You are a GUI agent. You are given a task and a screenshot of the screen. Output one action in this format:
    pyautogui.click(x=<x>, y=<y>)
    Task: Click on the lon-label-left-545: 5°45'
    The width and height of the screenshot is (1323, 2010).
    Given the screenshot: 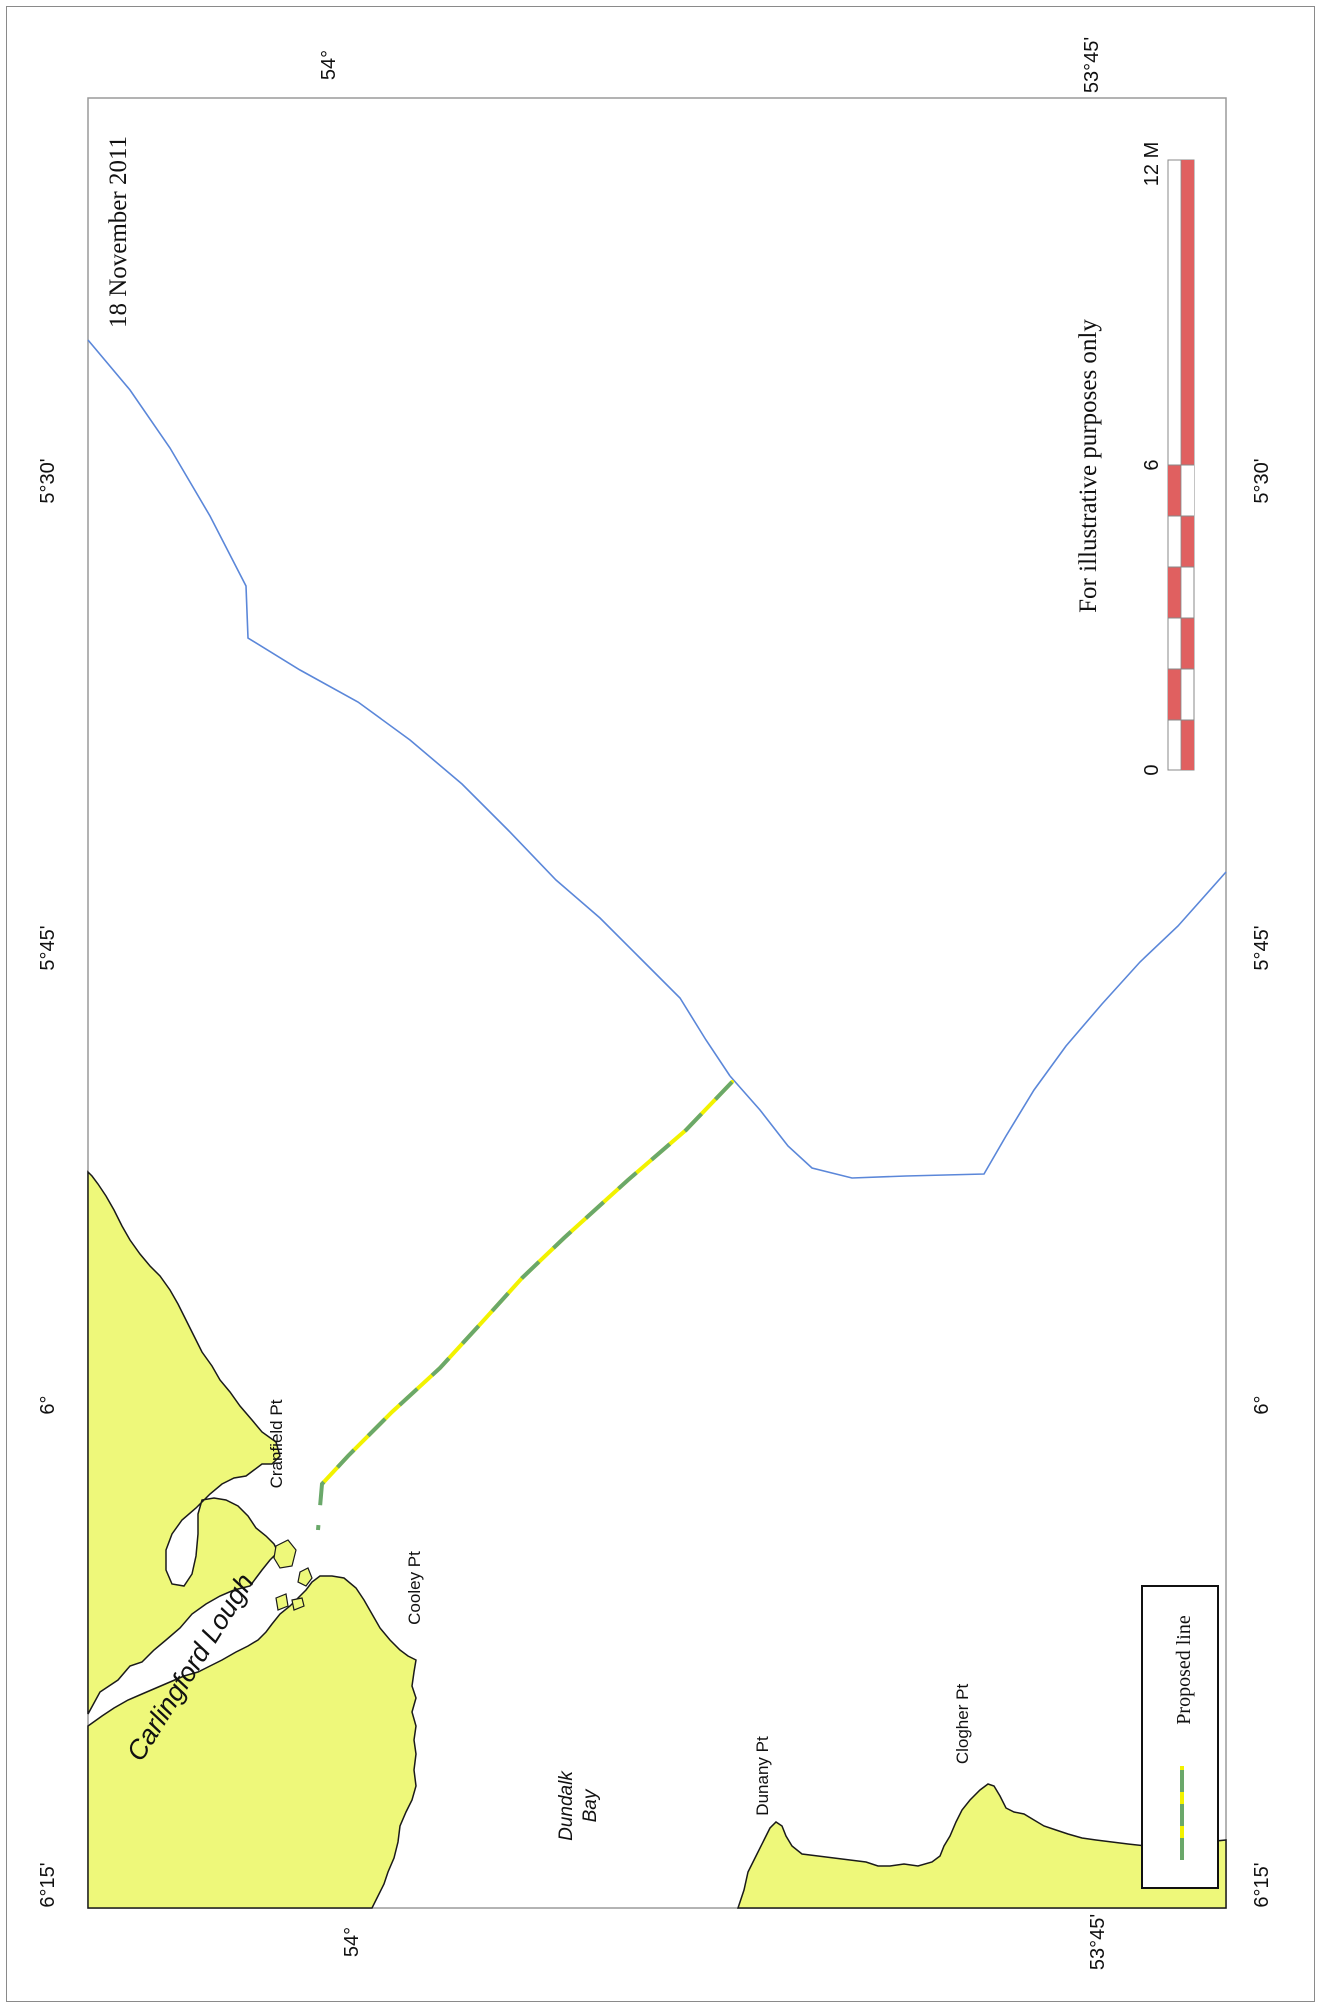 What is the action you would take?
    pyautogui.click(x=48, y=947)
    